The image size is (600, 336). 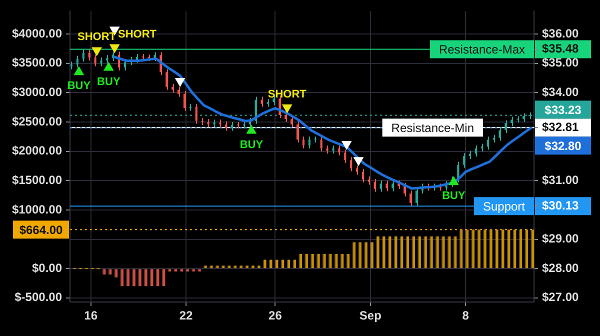 I want to click on y2-tick-label: $35.00, so click(x=561, y=63).